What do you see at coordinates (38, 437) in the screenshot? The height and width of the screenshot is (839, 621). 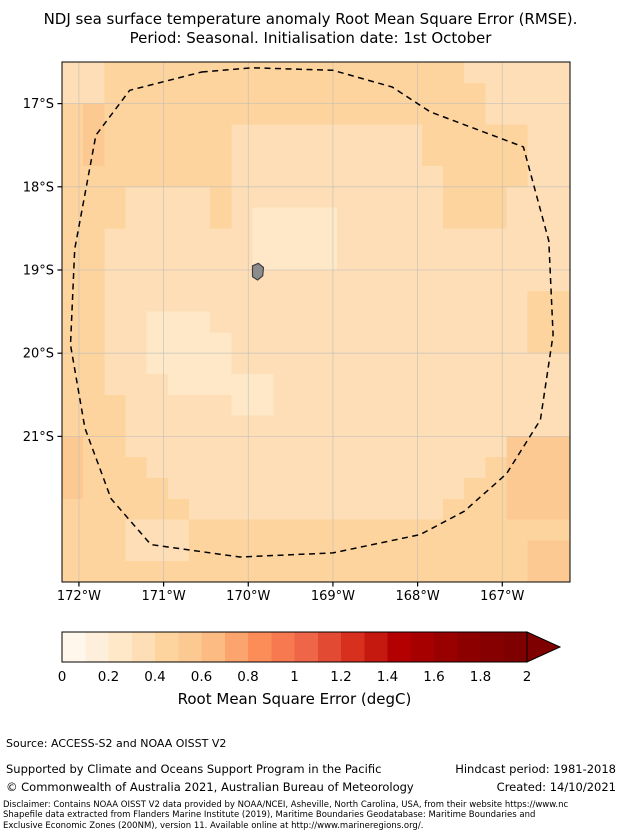 I see `lat-axis-tick-label: 21°S` at bounding box center [38, 437].